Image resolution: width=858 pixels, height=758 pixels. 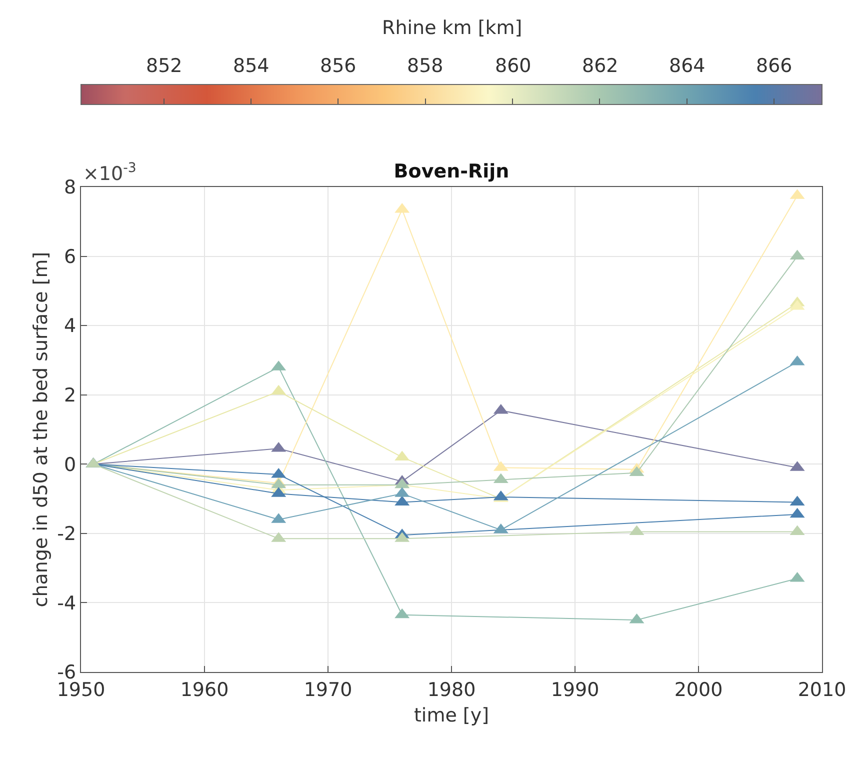 What do you see at coordinates (425, 66) in the screenshot?
I see `color-bar-label: 858` at bounding box center [425, 66].